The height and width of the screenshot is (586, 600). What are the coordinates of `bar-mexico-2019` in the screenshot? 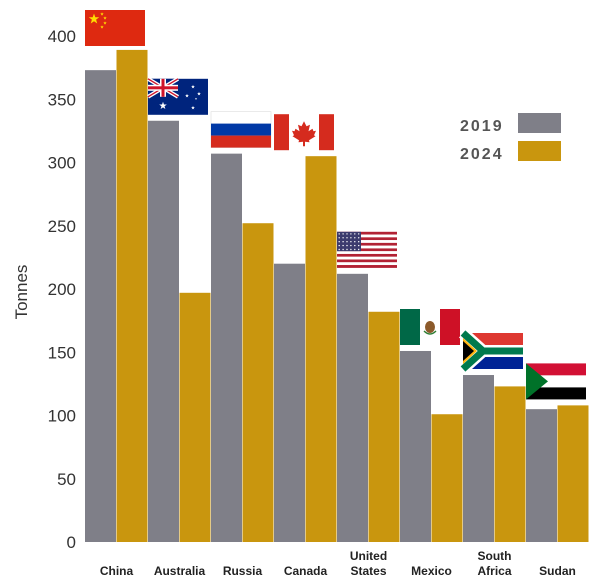 It's located at (415, 446).